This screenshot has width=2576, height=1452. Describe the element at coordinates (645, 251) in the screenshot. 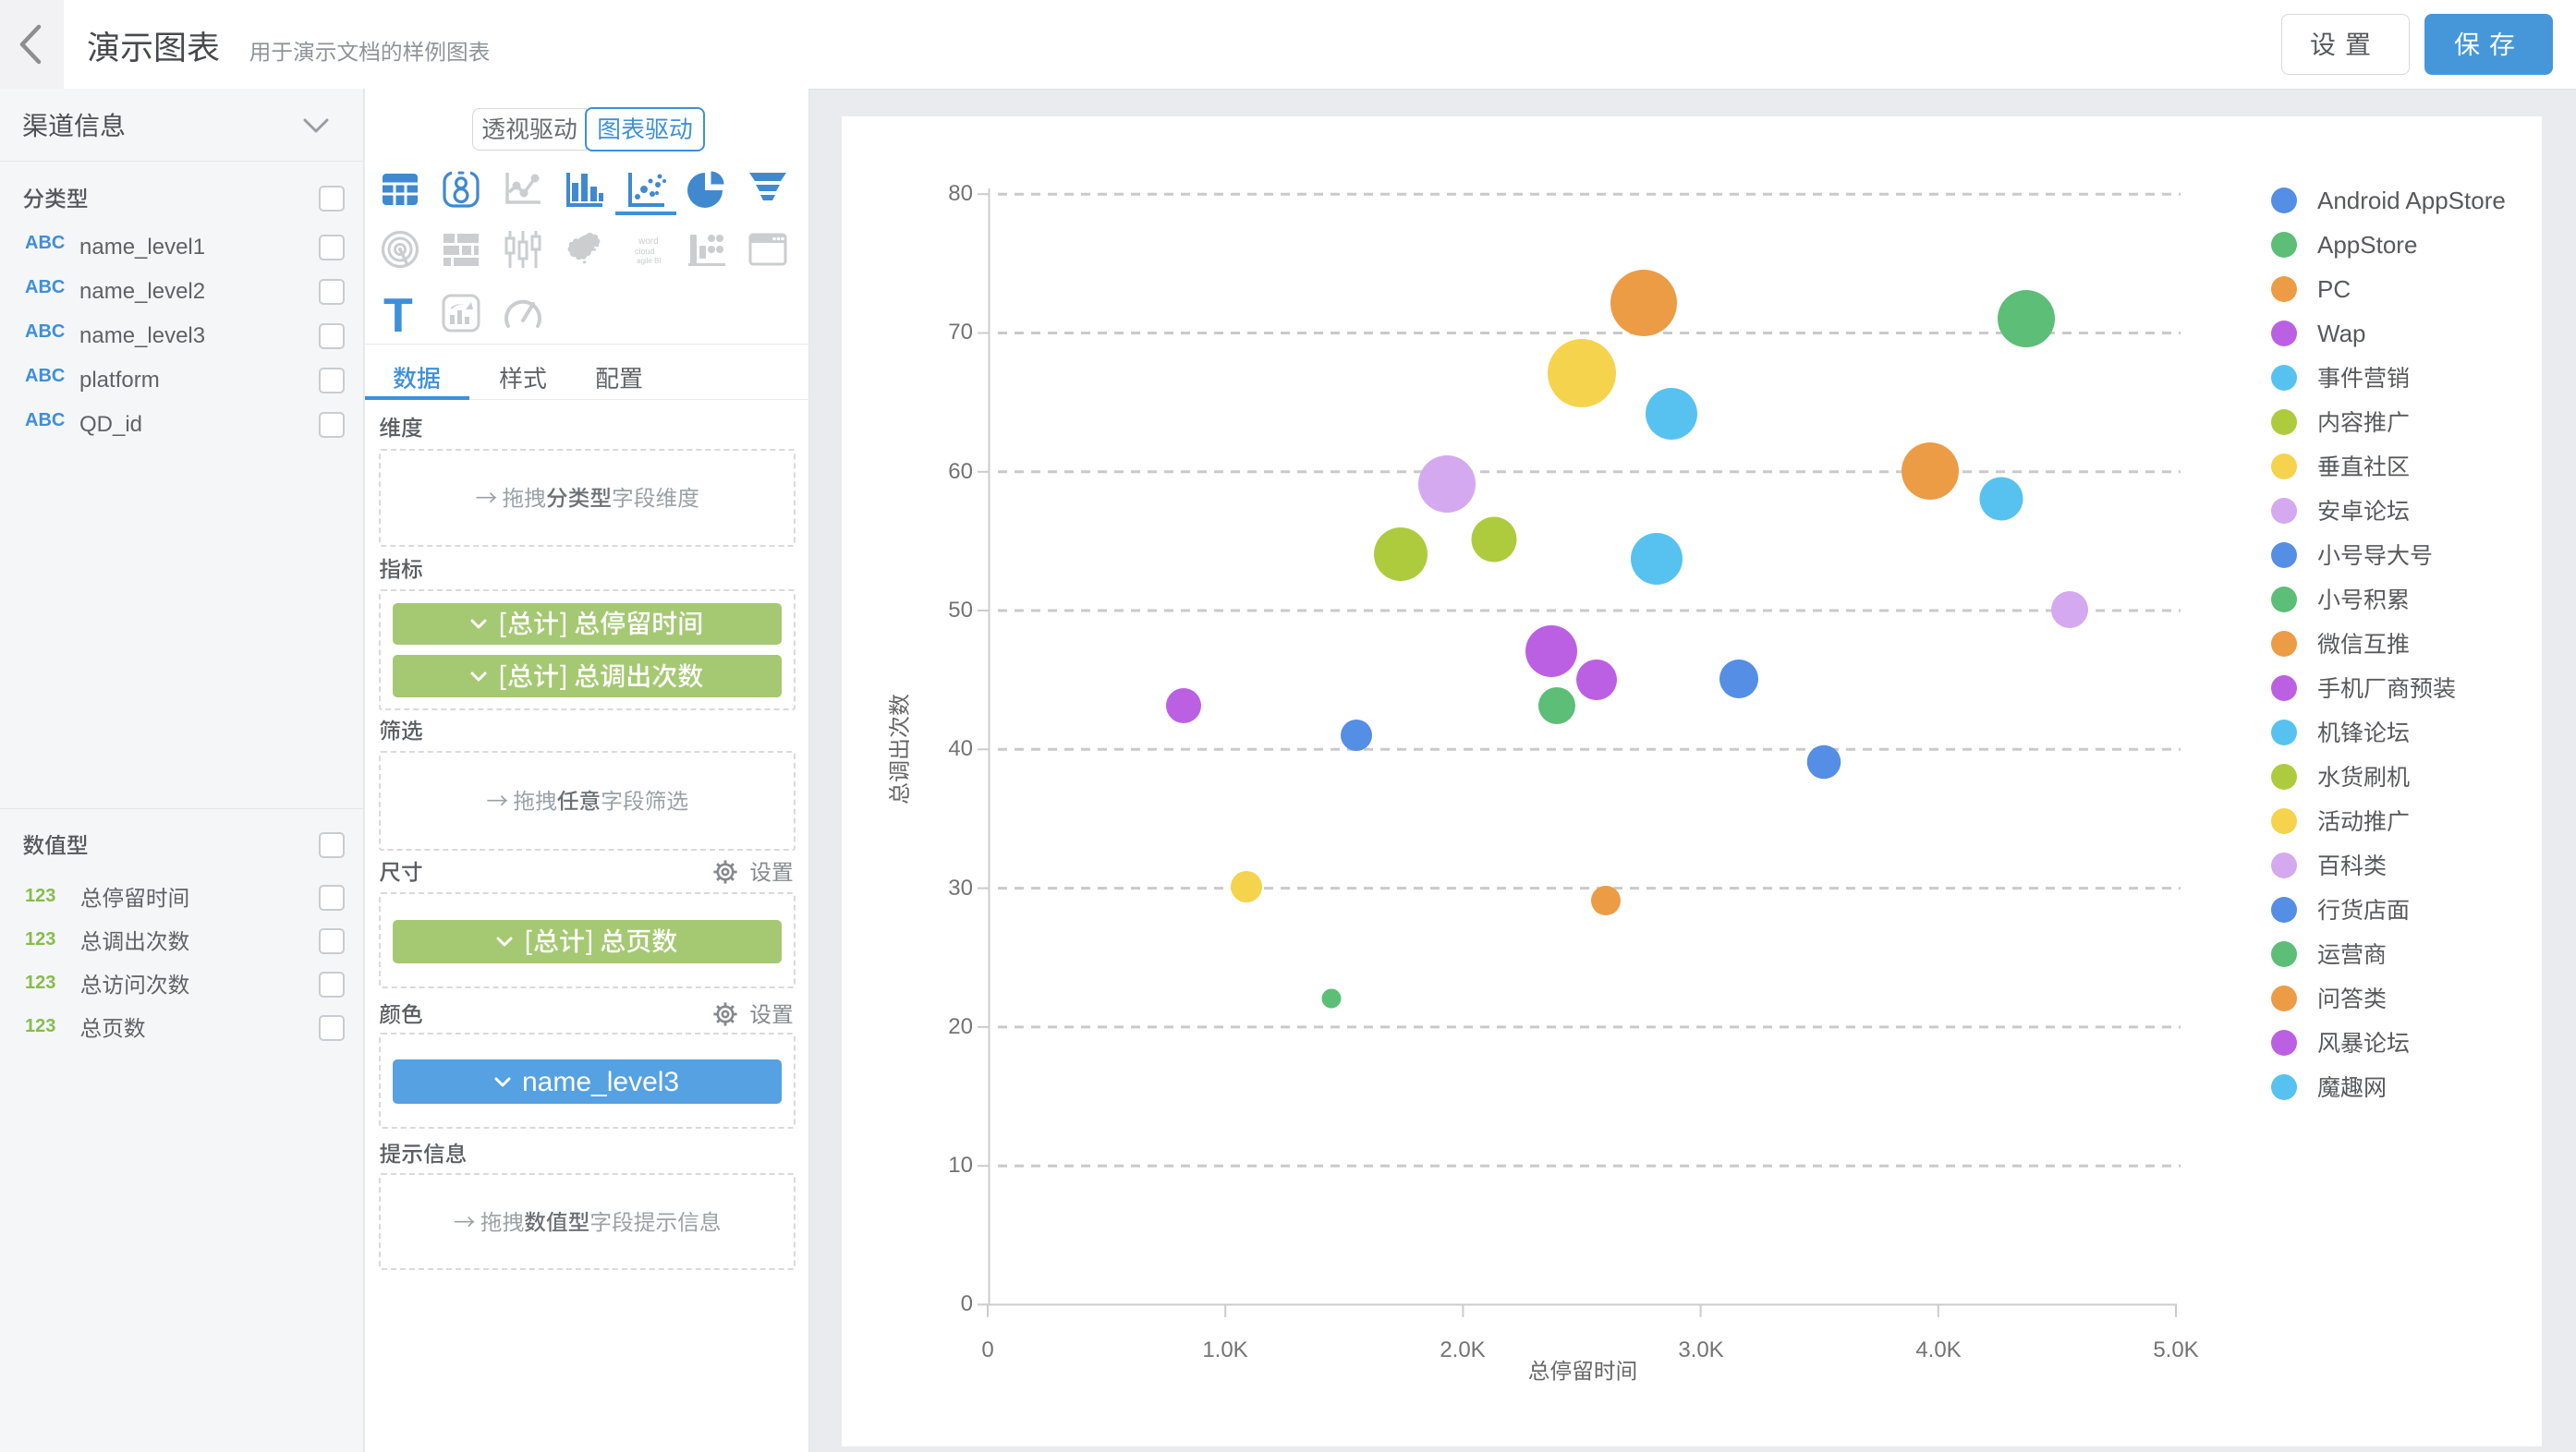

I see `svg-text: cloud` at that location.